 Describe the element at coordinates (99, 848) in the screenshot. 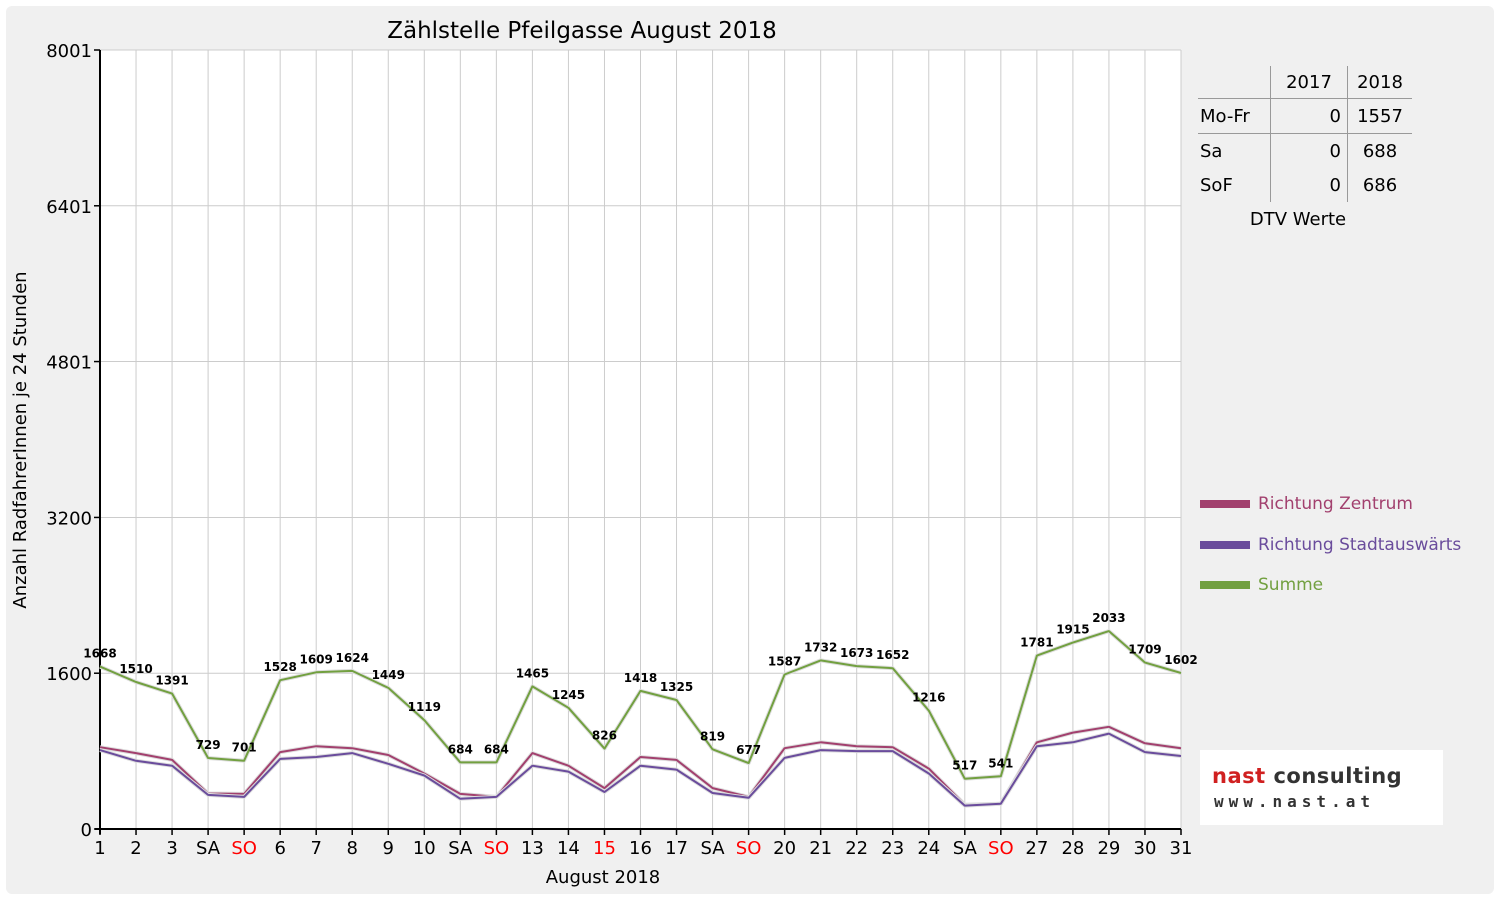

I see `x-tick-label: 1` at that location.